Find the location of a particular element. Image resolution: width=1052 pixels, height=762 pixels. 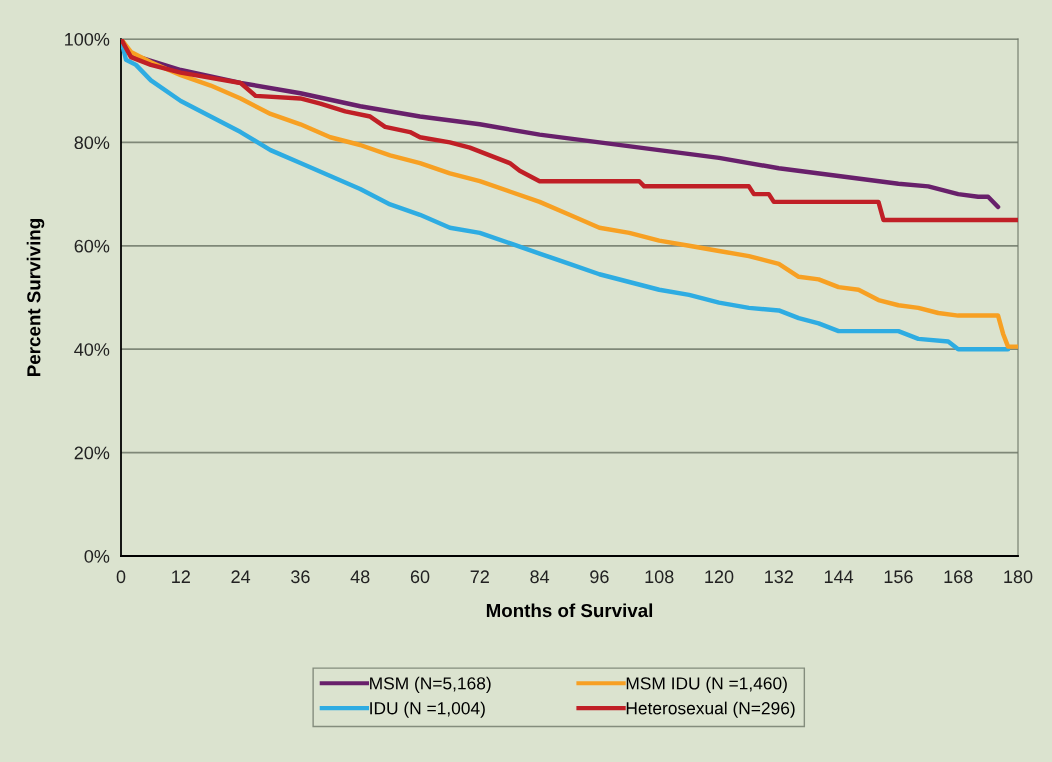

x-tick-label: 96 is located at coordinates (599, 577).